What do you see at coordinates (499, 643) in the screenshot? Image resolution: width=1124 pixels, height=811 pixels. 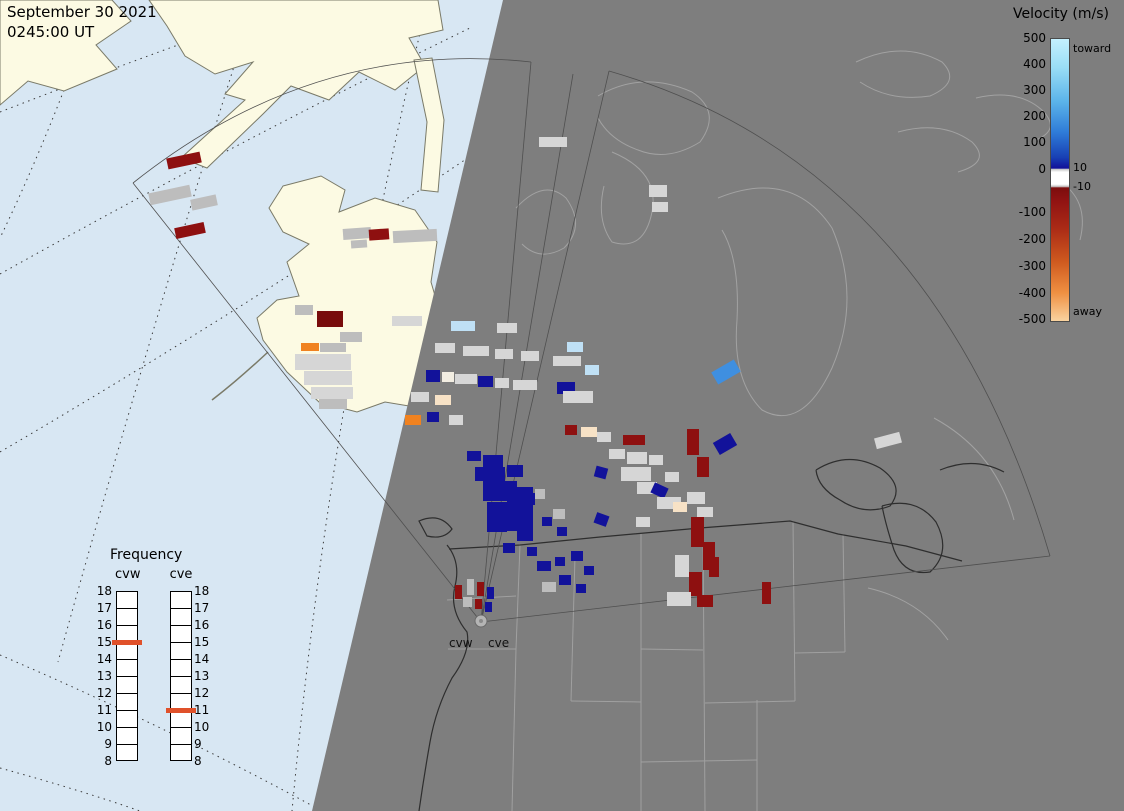 I see `site-label-cve: cve` at bounding box center [499, 643].